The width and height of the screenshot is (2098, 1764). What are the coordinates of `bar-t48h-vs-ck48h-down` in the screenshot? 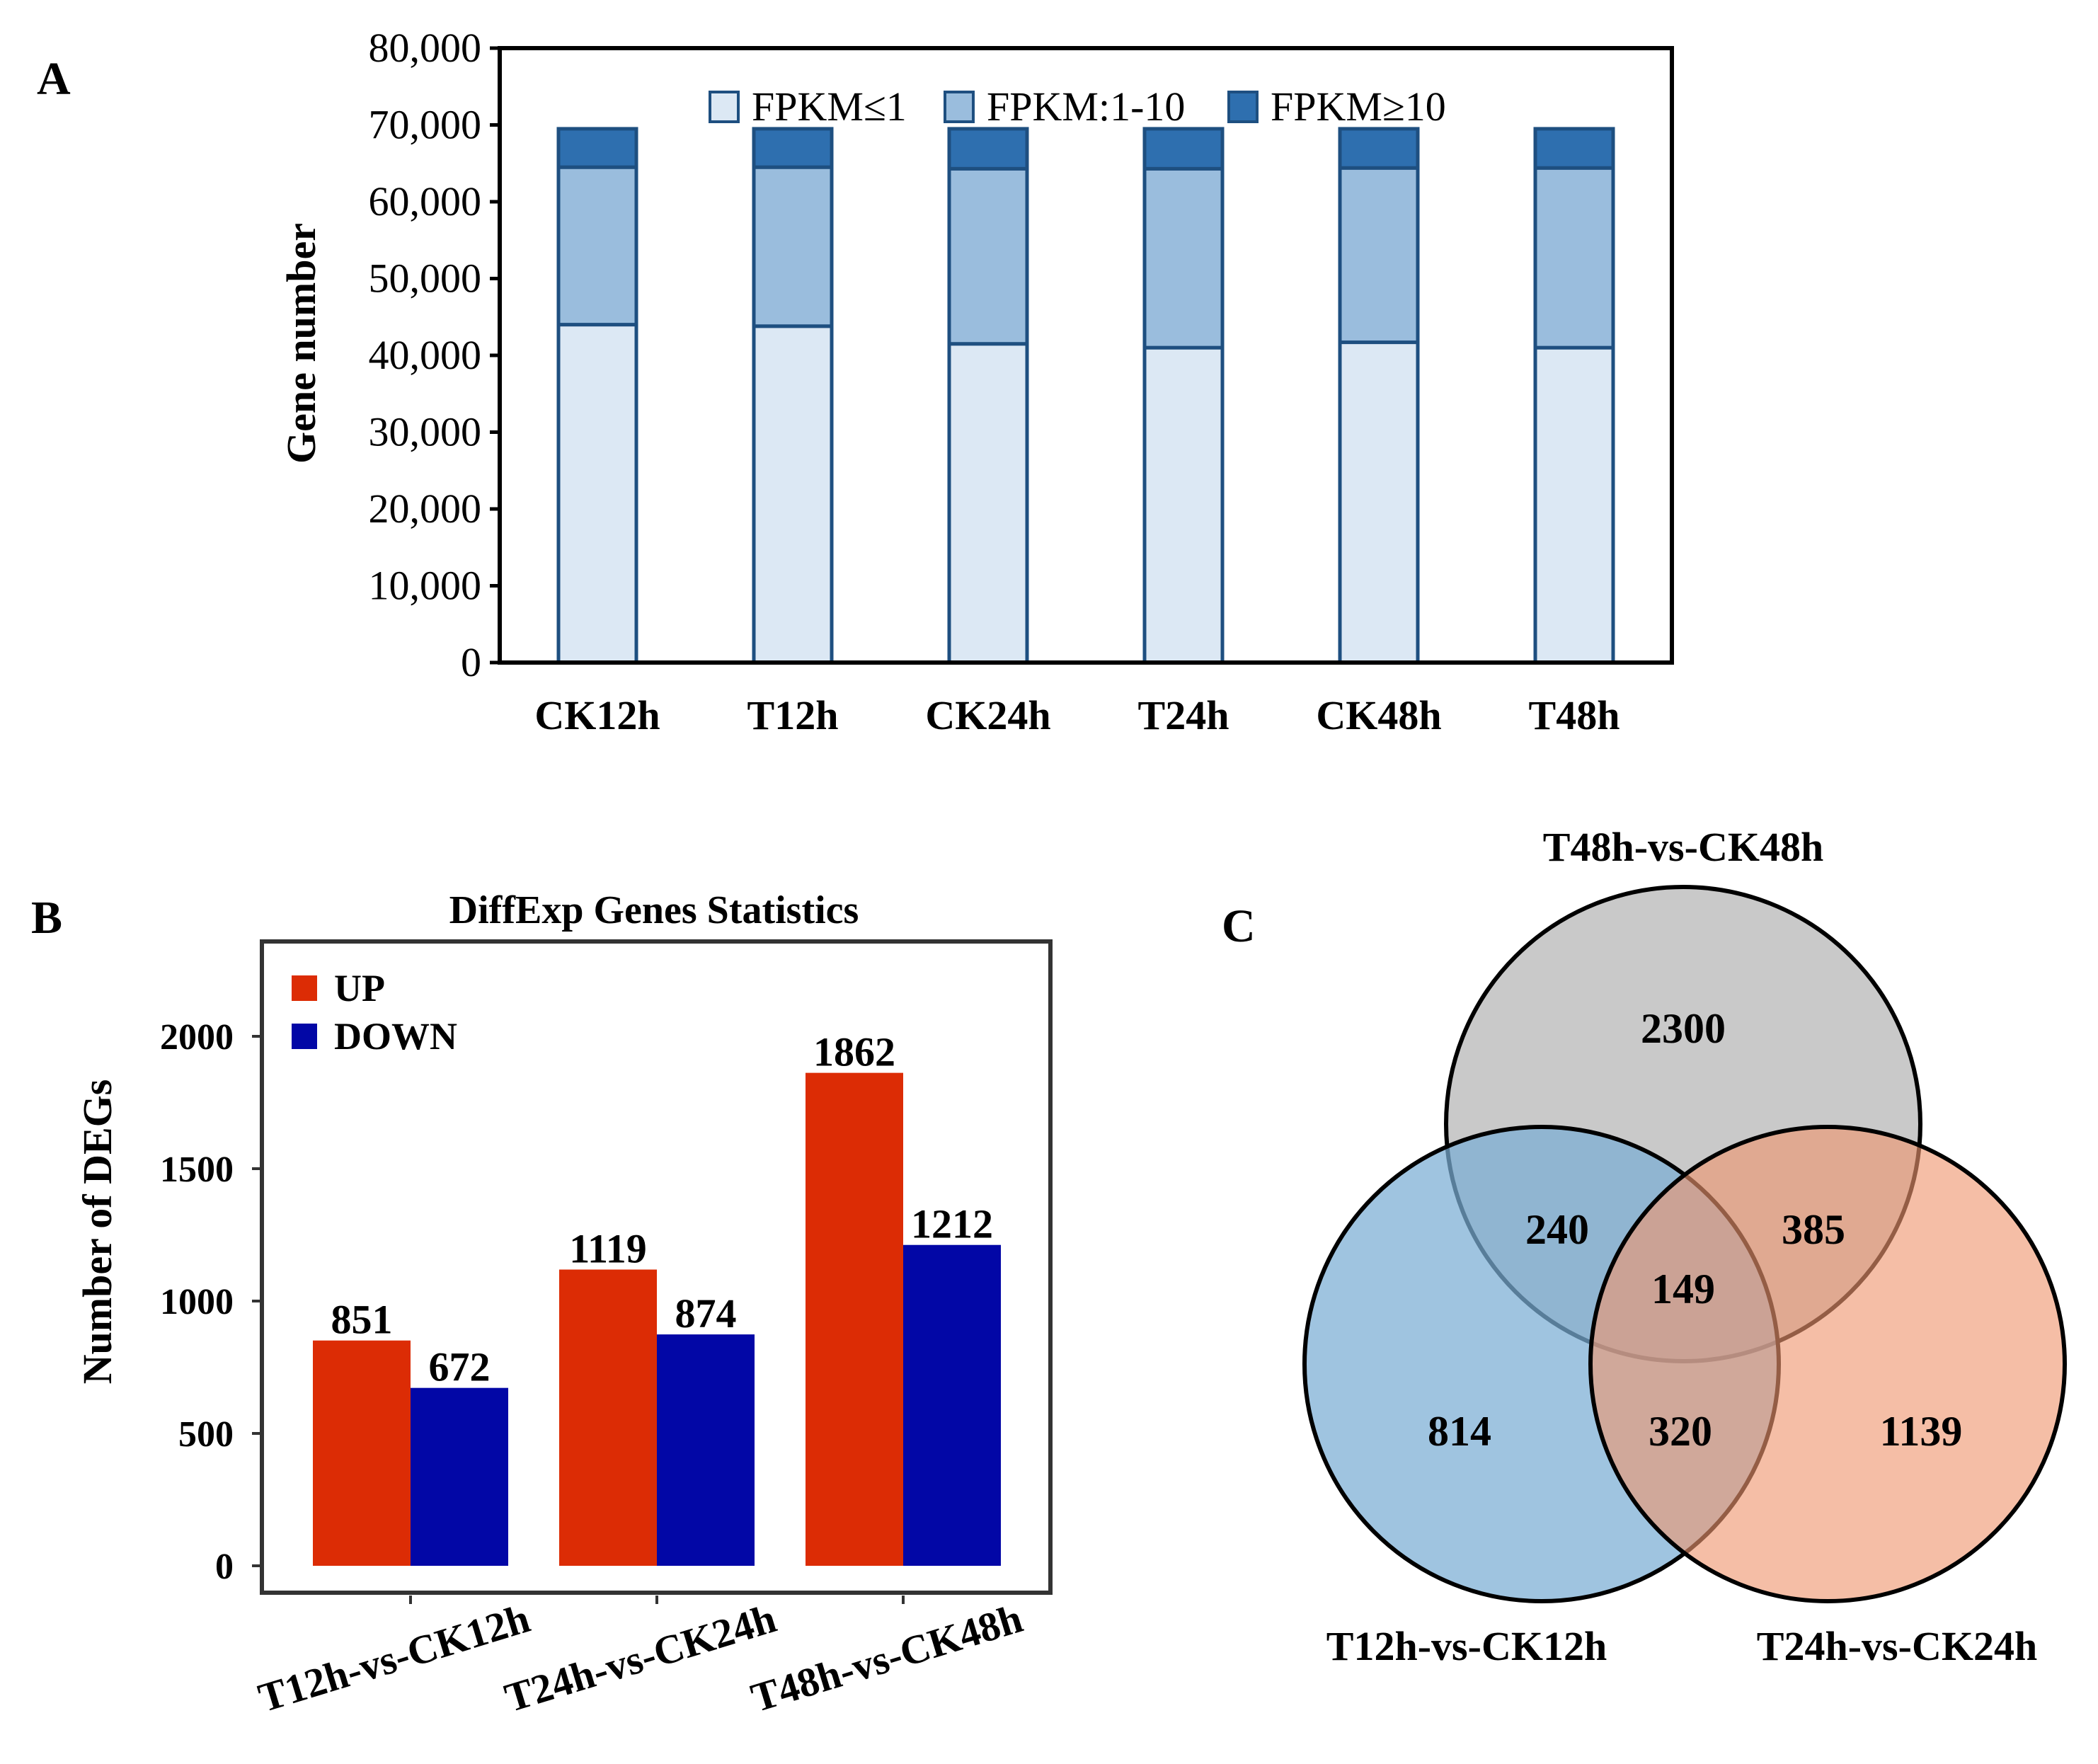 It's located at (952, 1405).